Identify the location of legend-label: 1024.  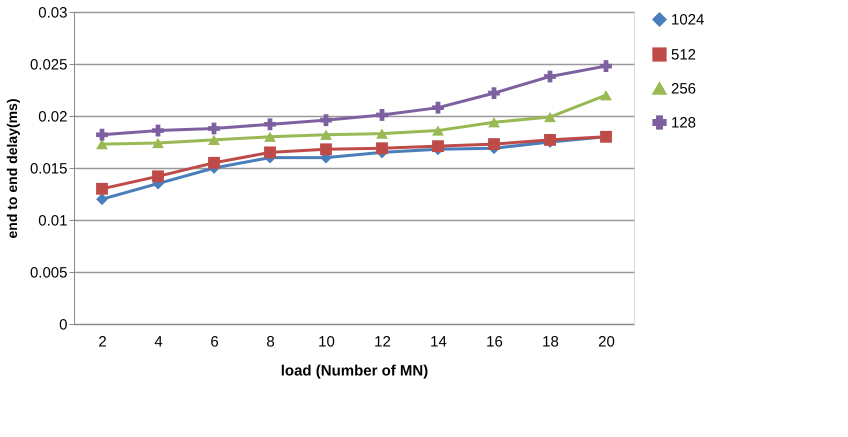
(687, 20).